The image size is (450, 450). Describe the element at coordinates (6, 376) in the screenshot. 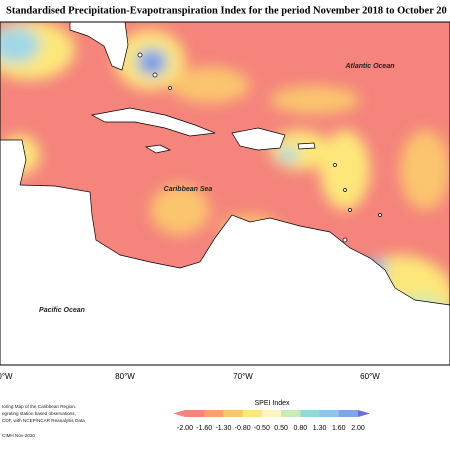

I see `lon-label: 0°W` at that location.